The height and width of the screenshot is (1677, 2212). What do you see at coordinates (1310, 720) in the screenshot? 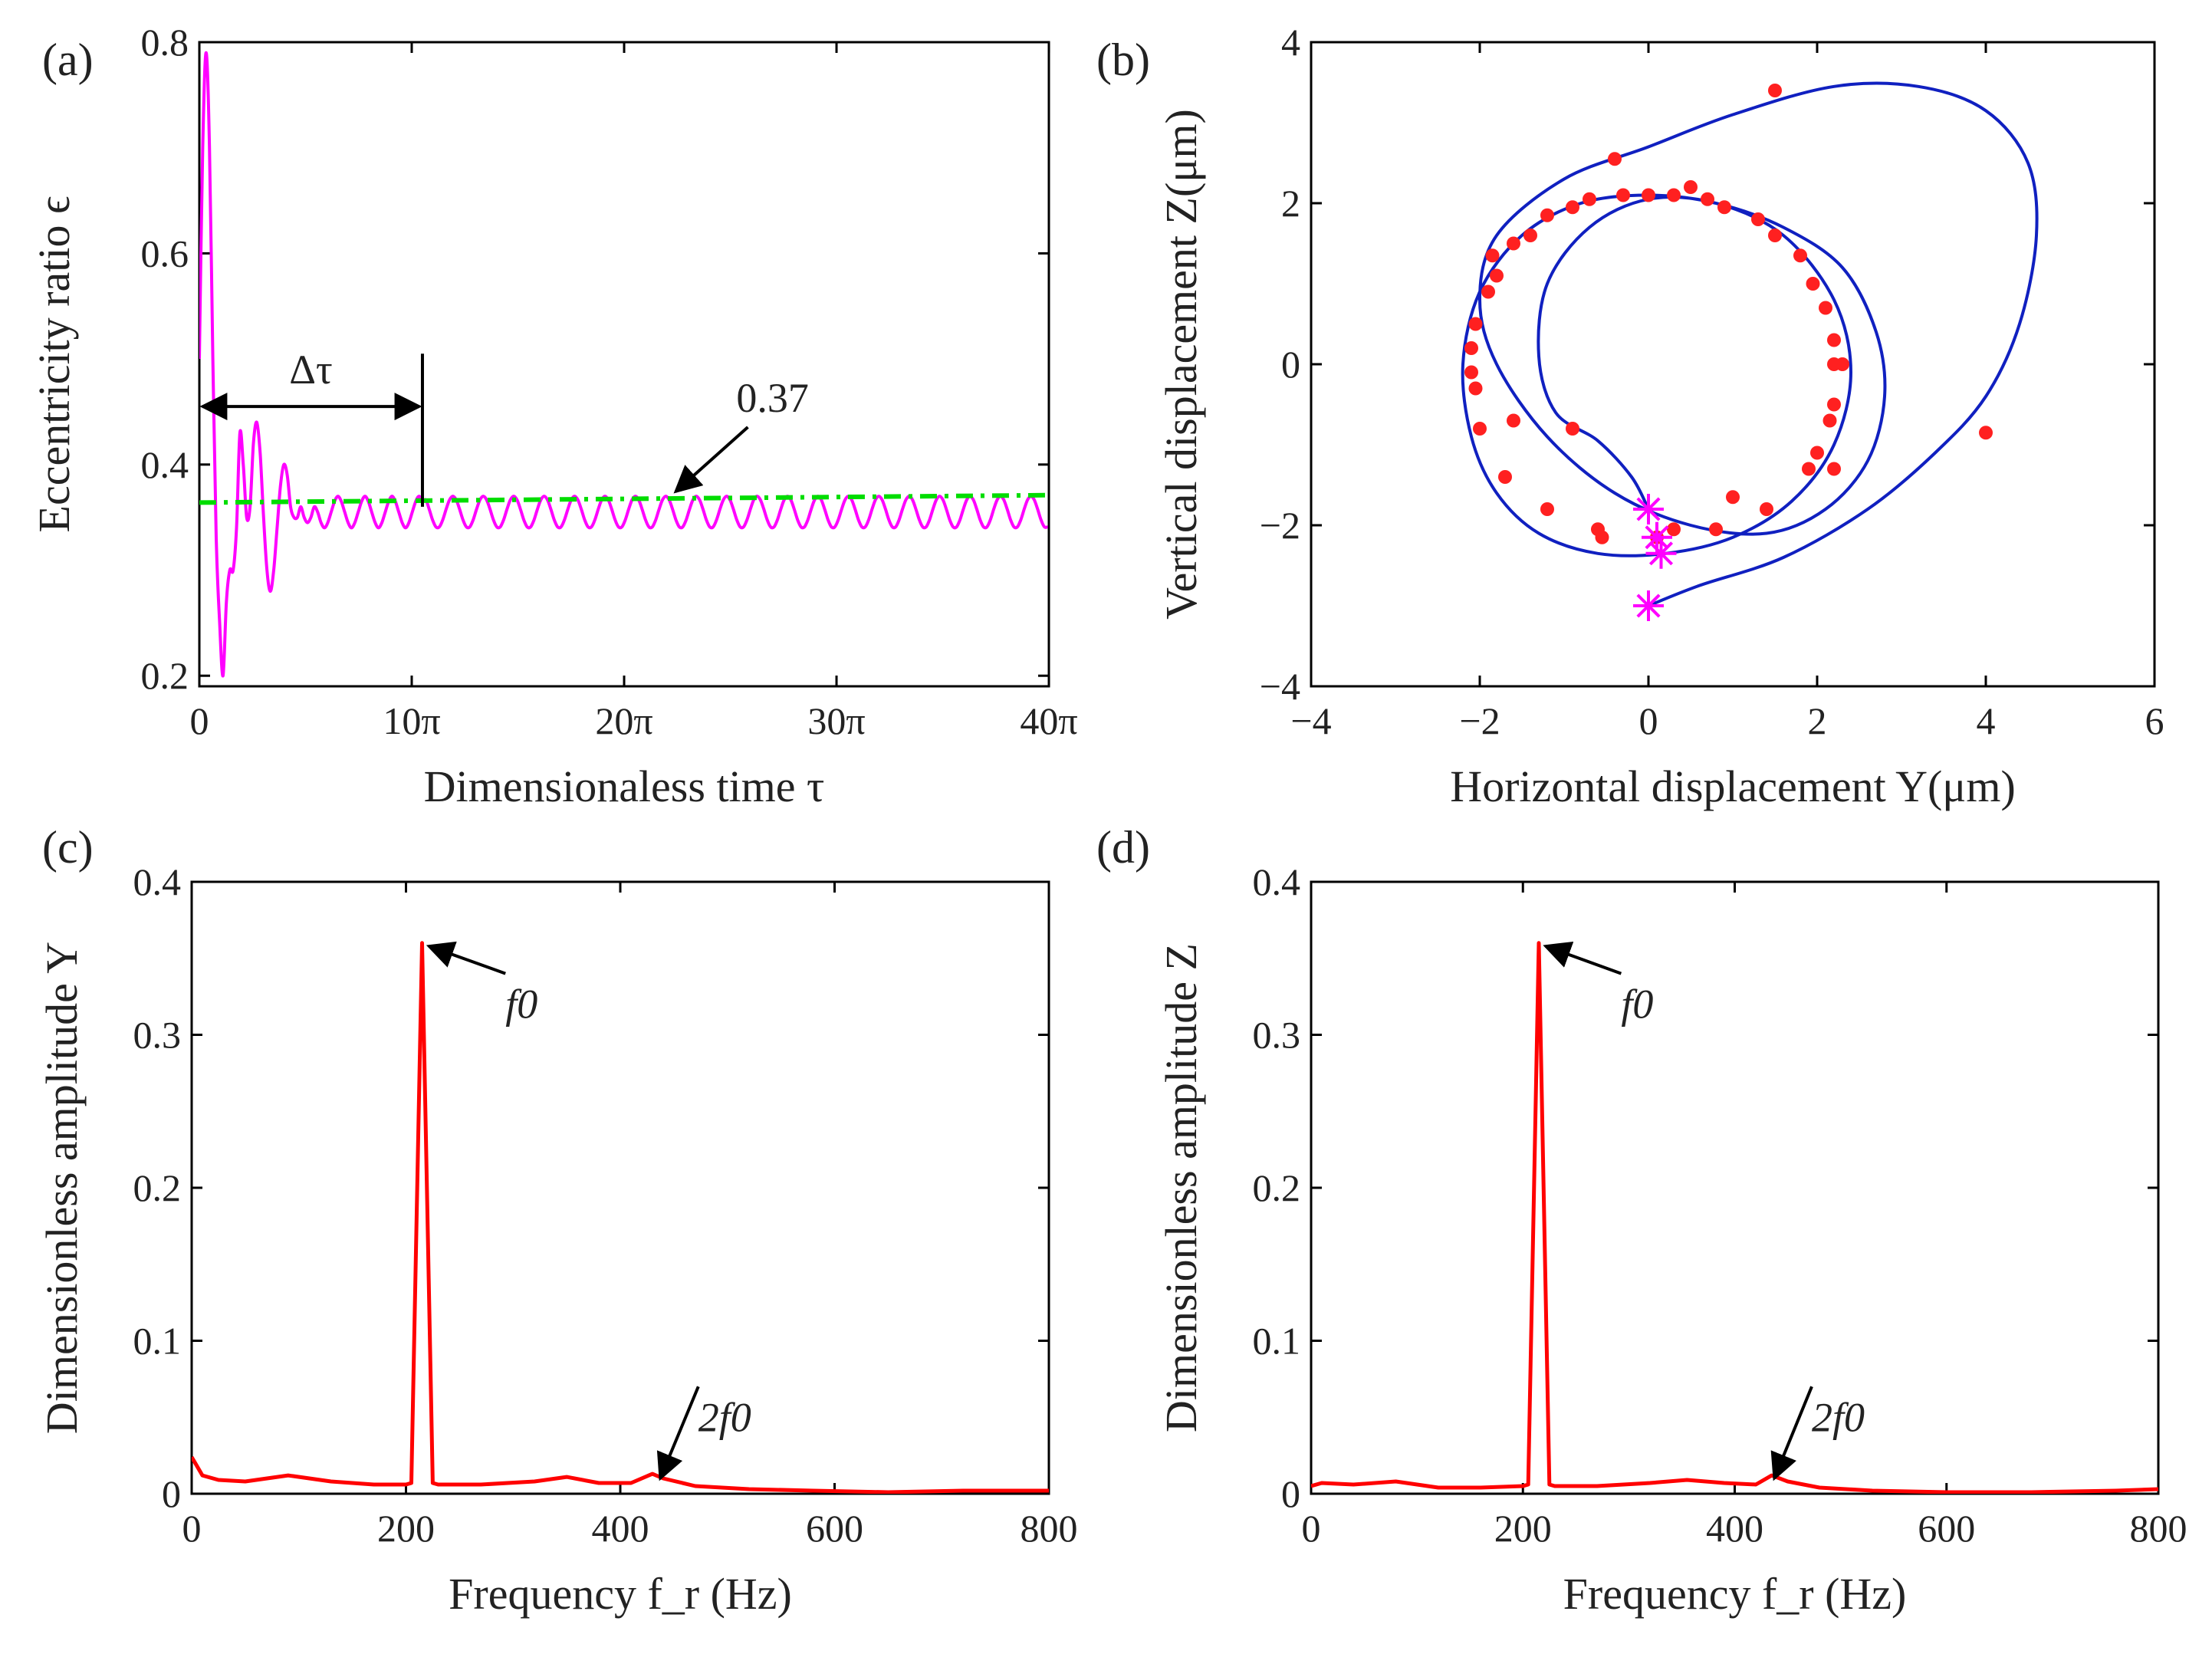
I see `x-tick-label: −4` at bounding box center [1310, 720].